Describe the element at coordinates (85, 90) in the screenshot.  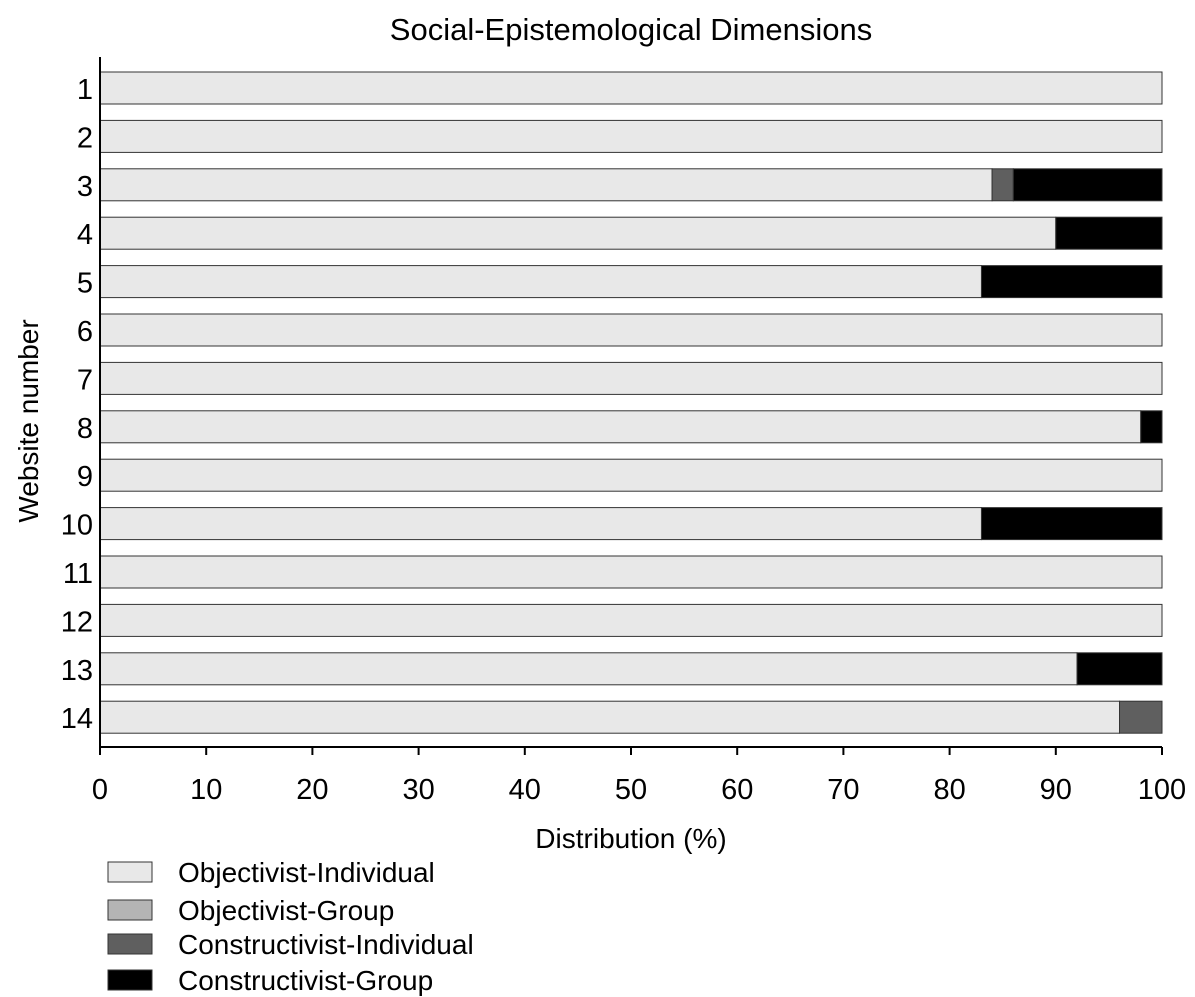
I see `y-tick-label: 1` at that location.